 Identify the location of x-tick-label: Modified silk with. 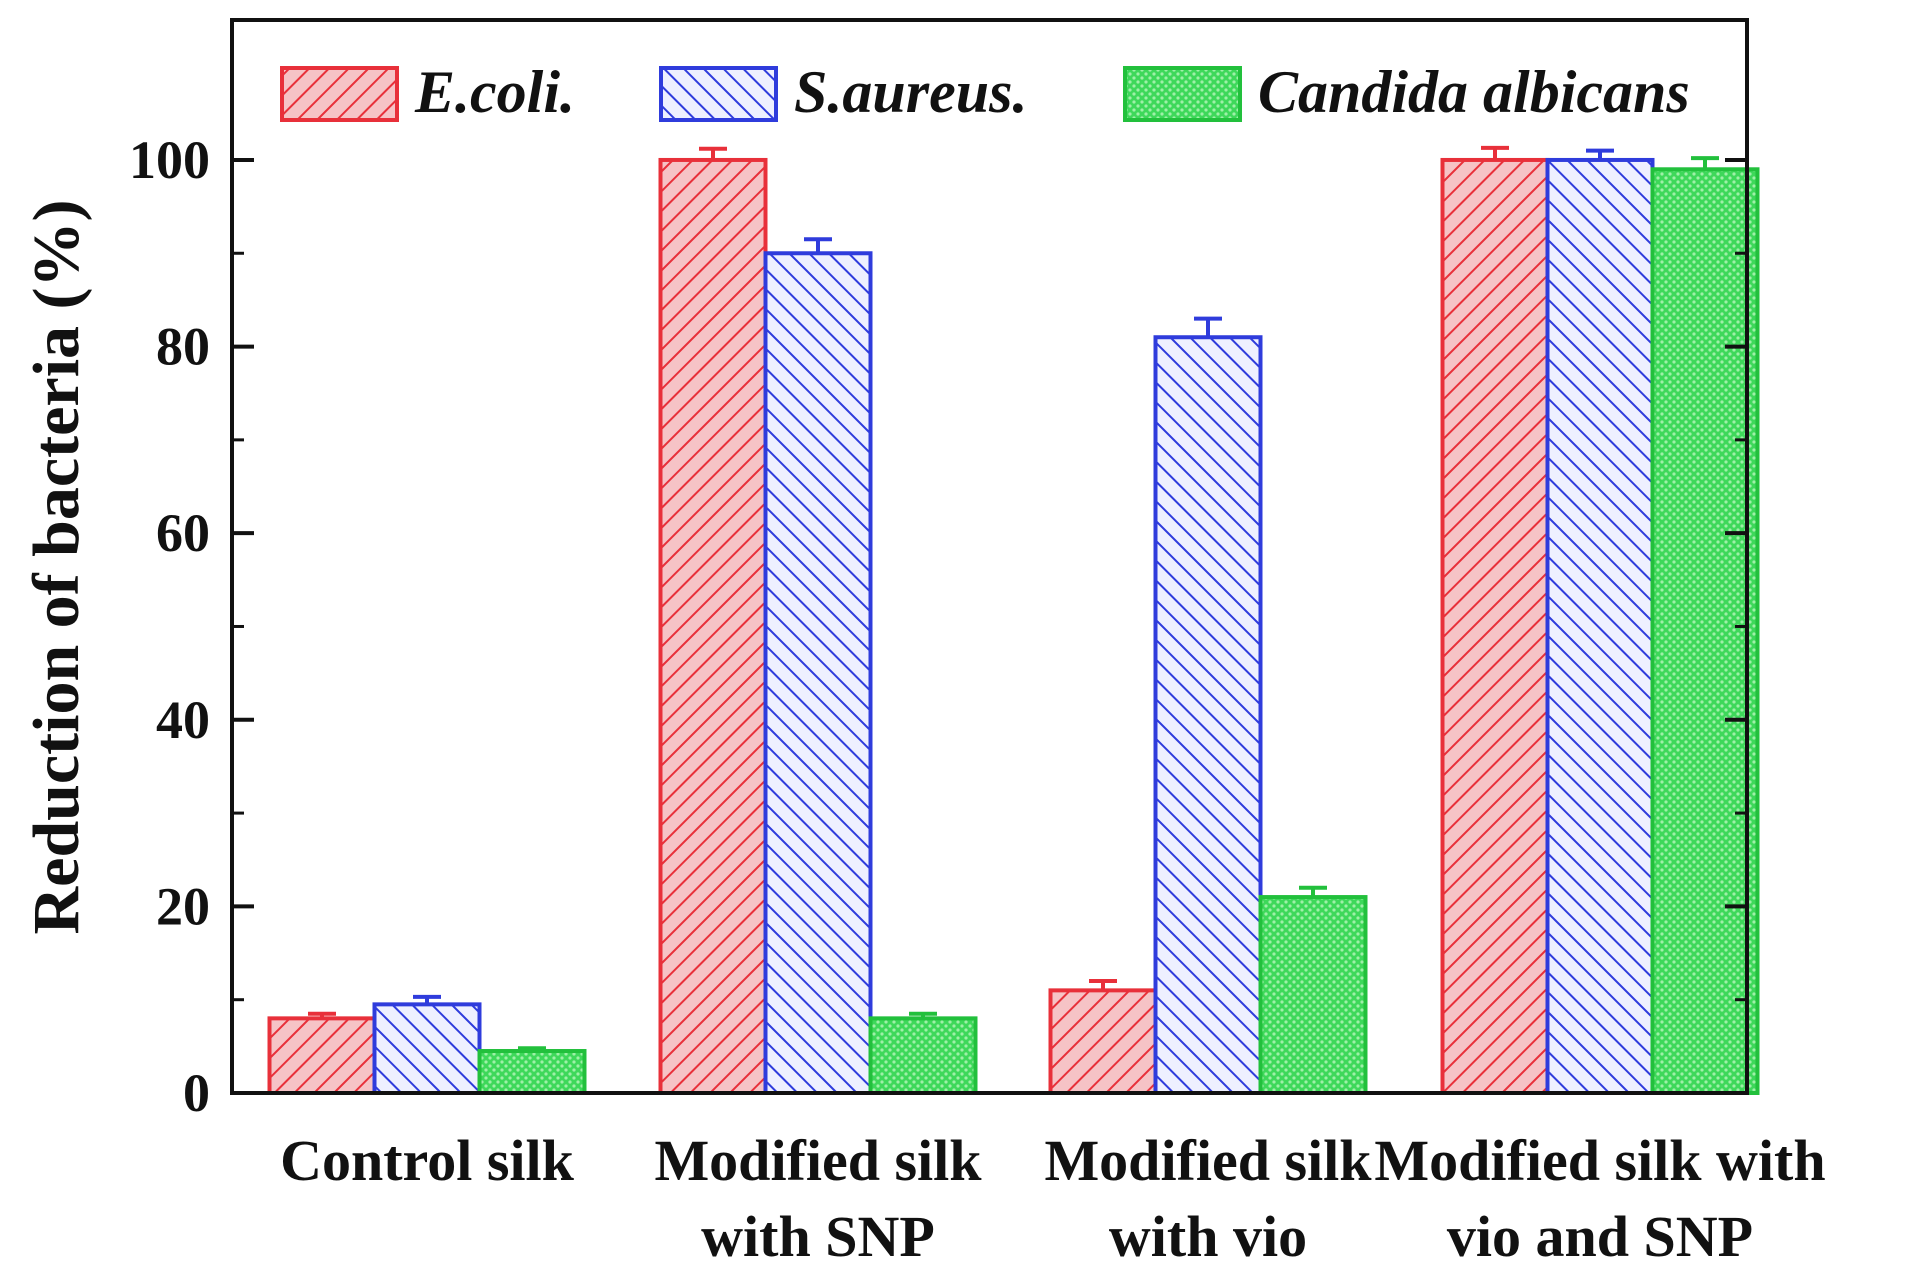
(1599, 1160).